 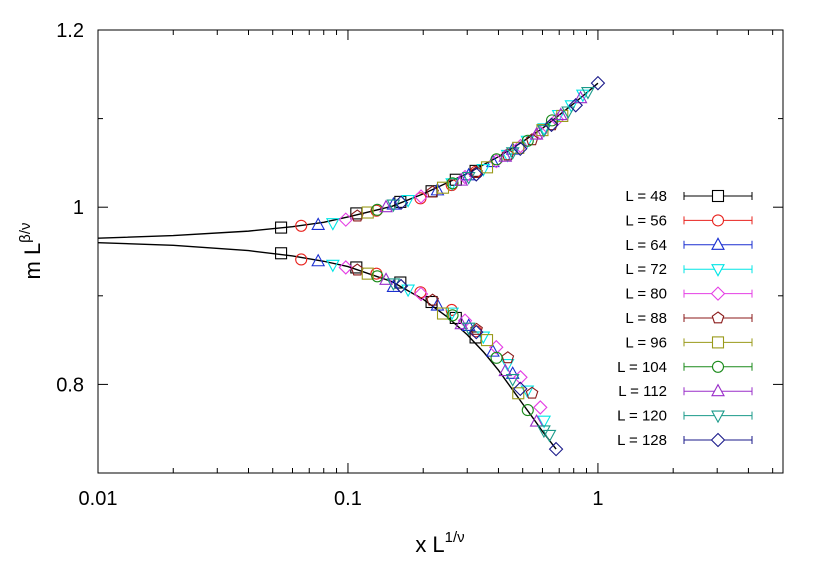 I want to click on y-tick-label: 1, so click(x=78, y=208).